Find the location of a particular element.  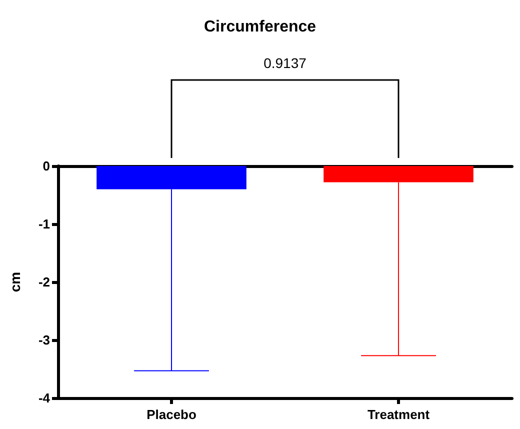

chart-title: Circumference is located at coordinates (260, 27).